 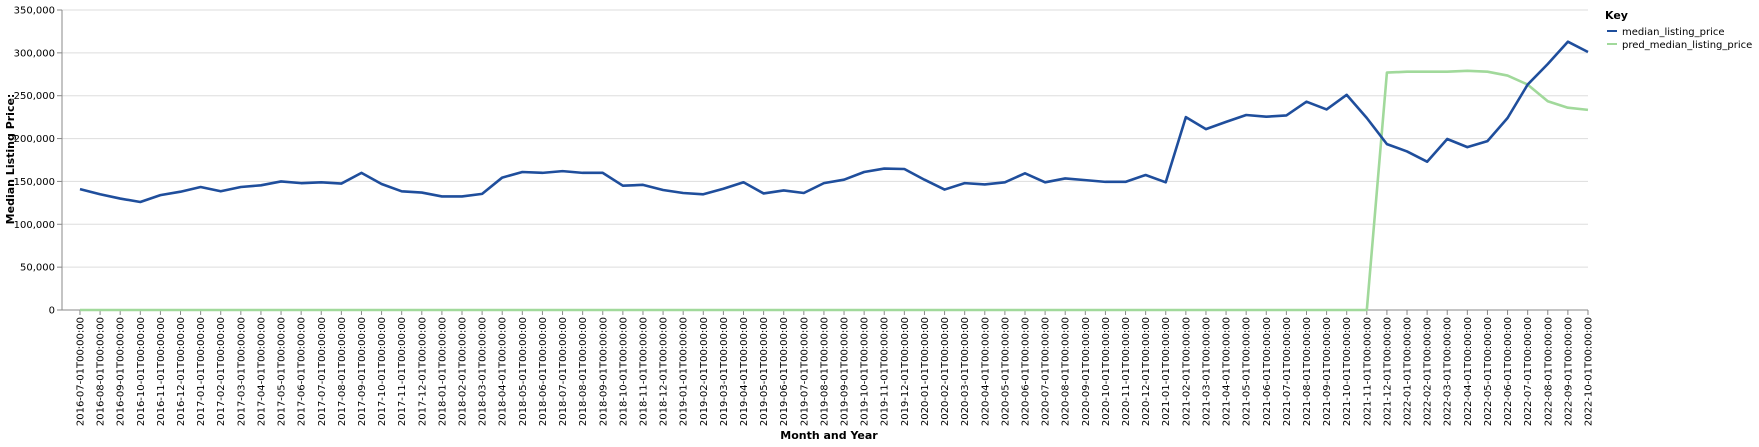 What do you see at coordinates (1673, 32) in the screenshot?
I see `legend-label-median-listing-price: median_listing_price` at bounding box center [1673, 32].